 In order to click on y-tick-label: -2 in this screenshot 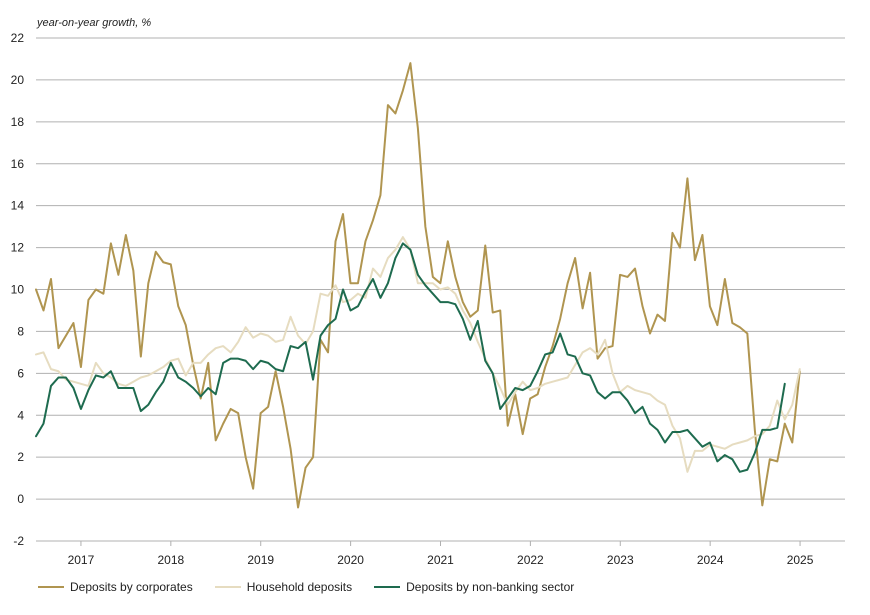, I will do `click(18, 541)`.